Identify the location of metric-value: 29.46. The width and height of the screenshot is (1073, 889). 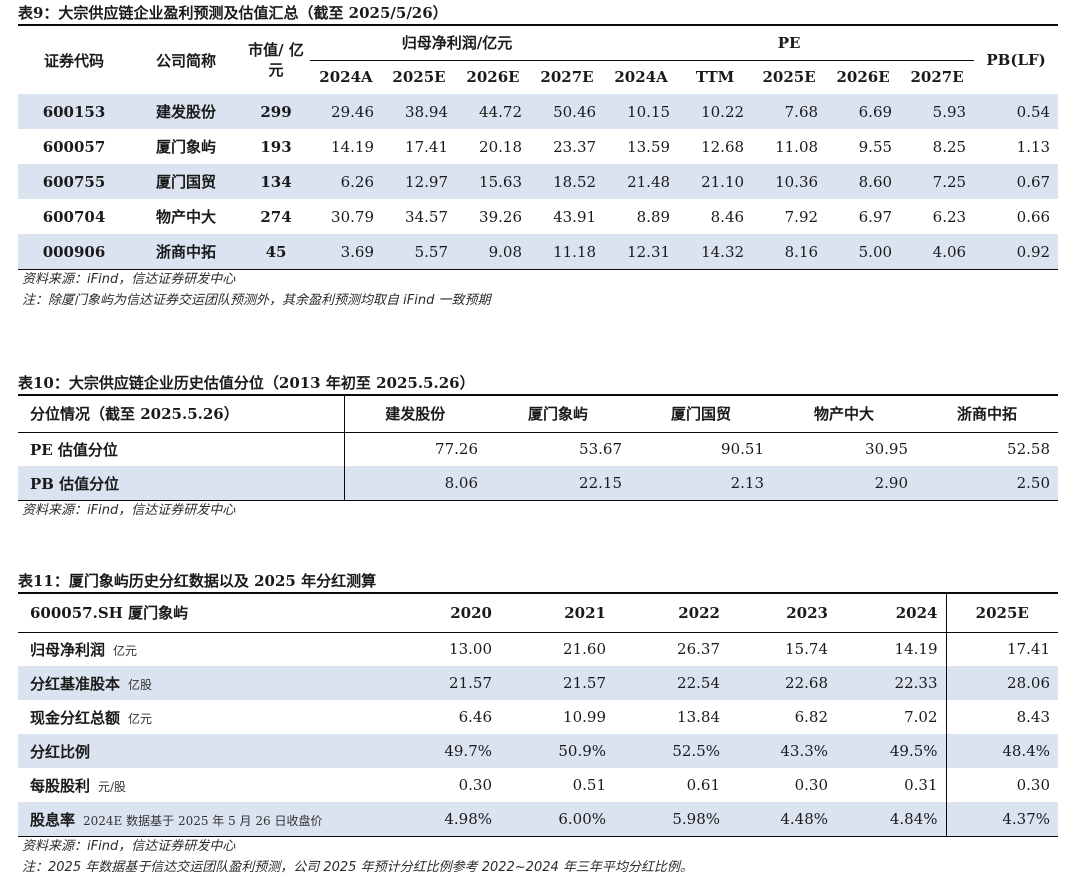
(346, 111).